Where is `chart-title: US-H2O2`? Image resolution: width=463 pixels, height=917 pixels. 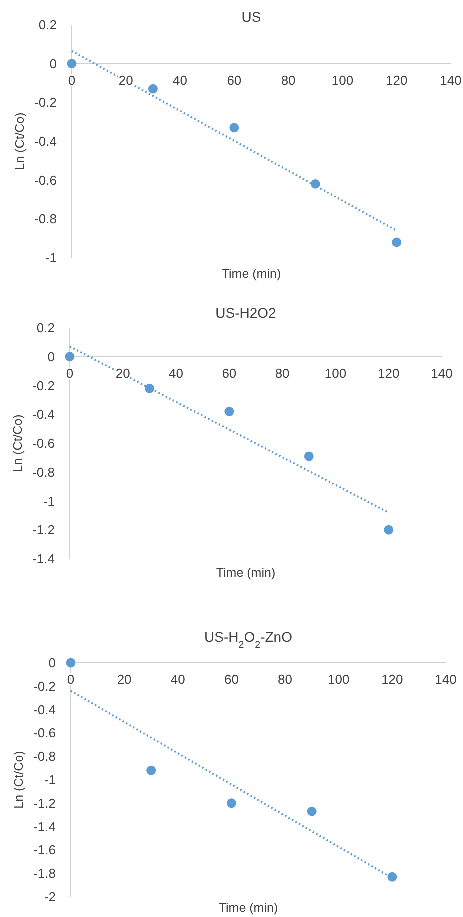 chart-title: US-H2O2 is located at coordinates (246, 313).